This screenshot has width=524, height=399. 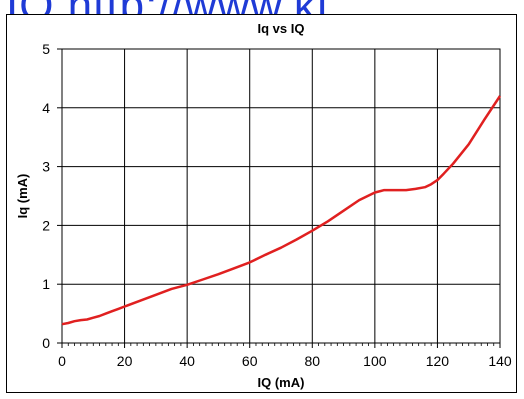 I want to click on x-axis-title: IQ (mA), so click(x=281, y=382).